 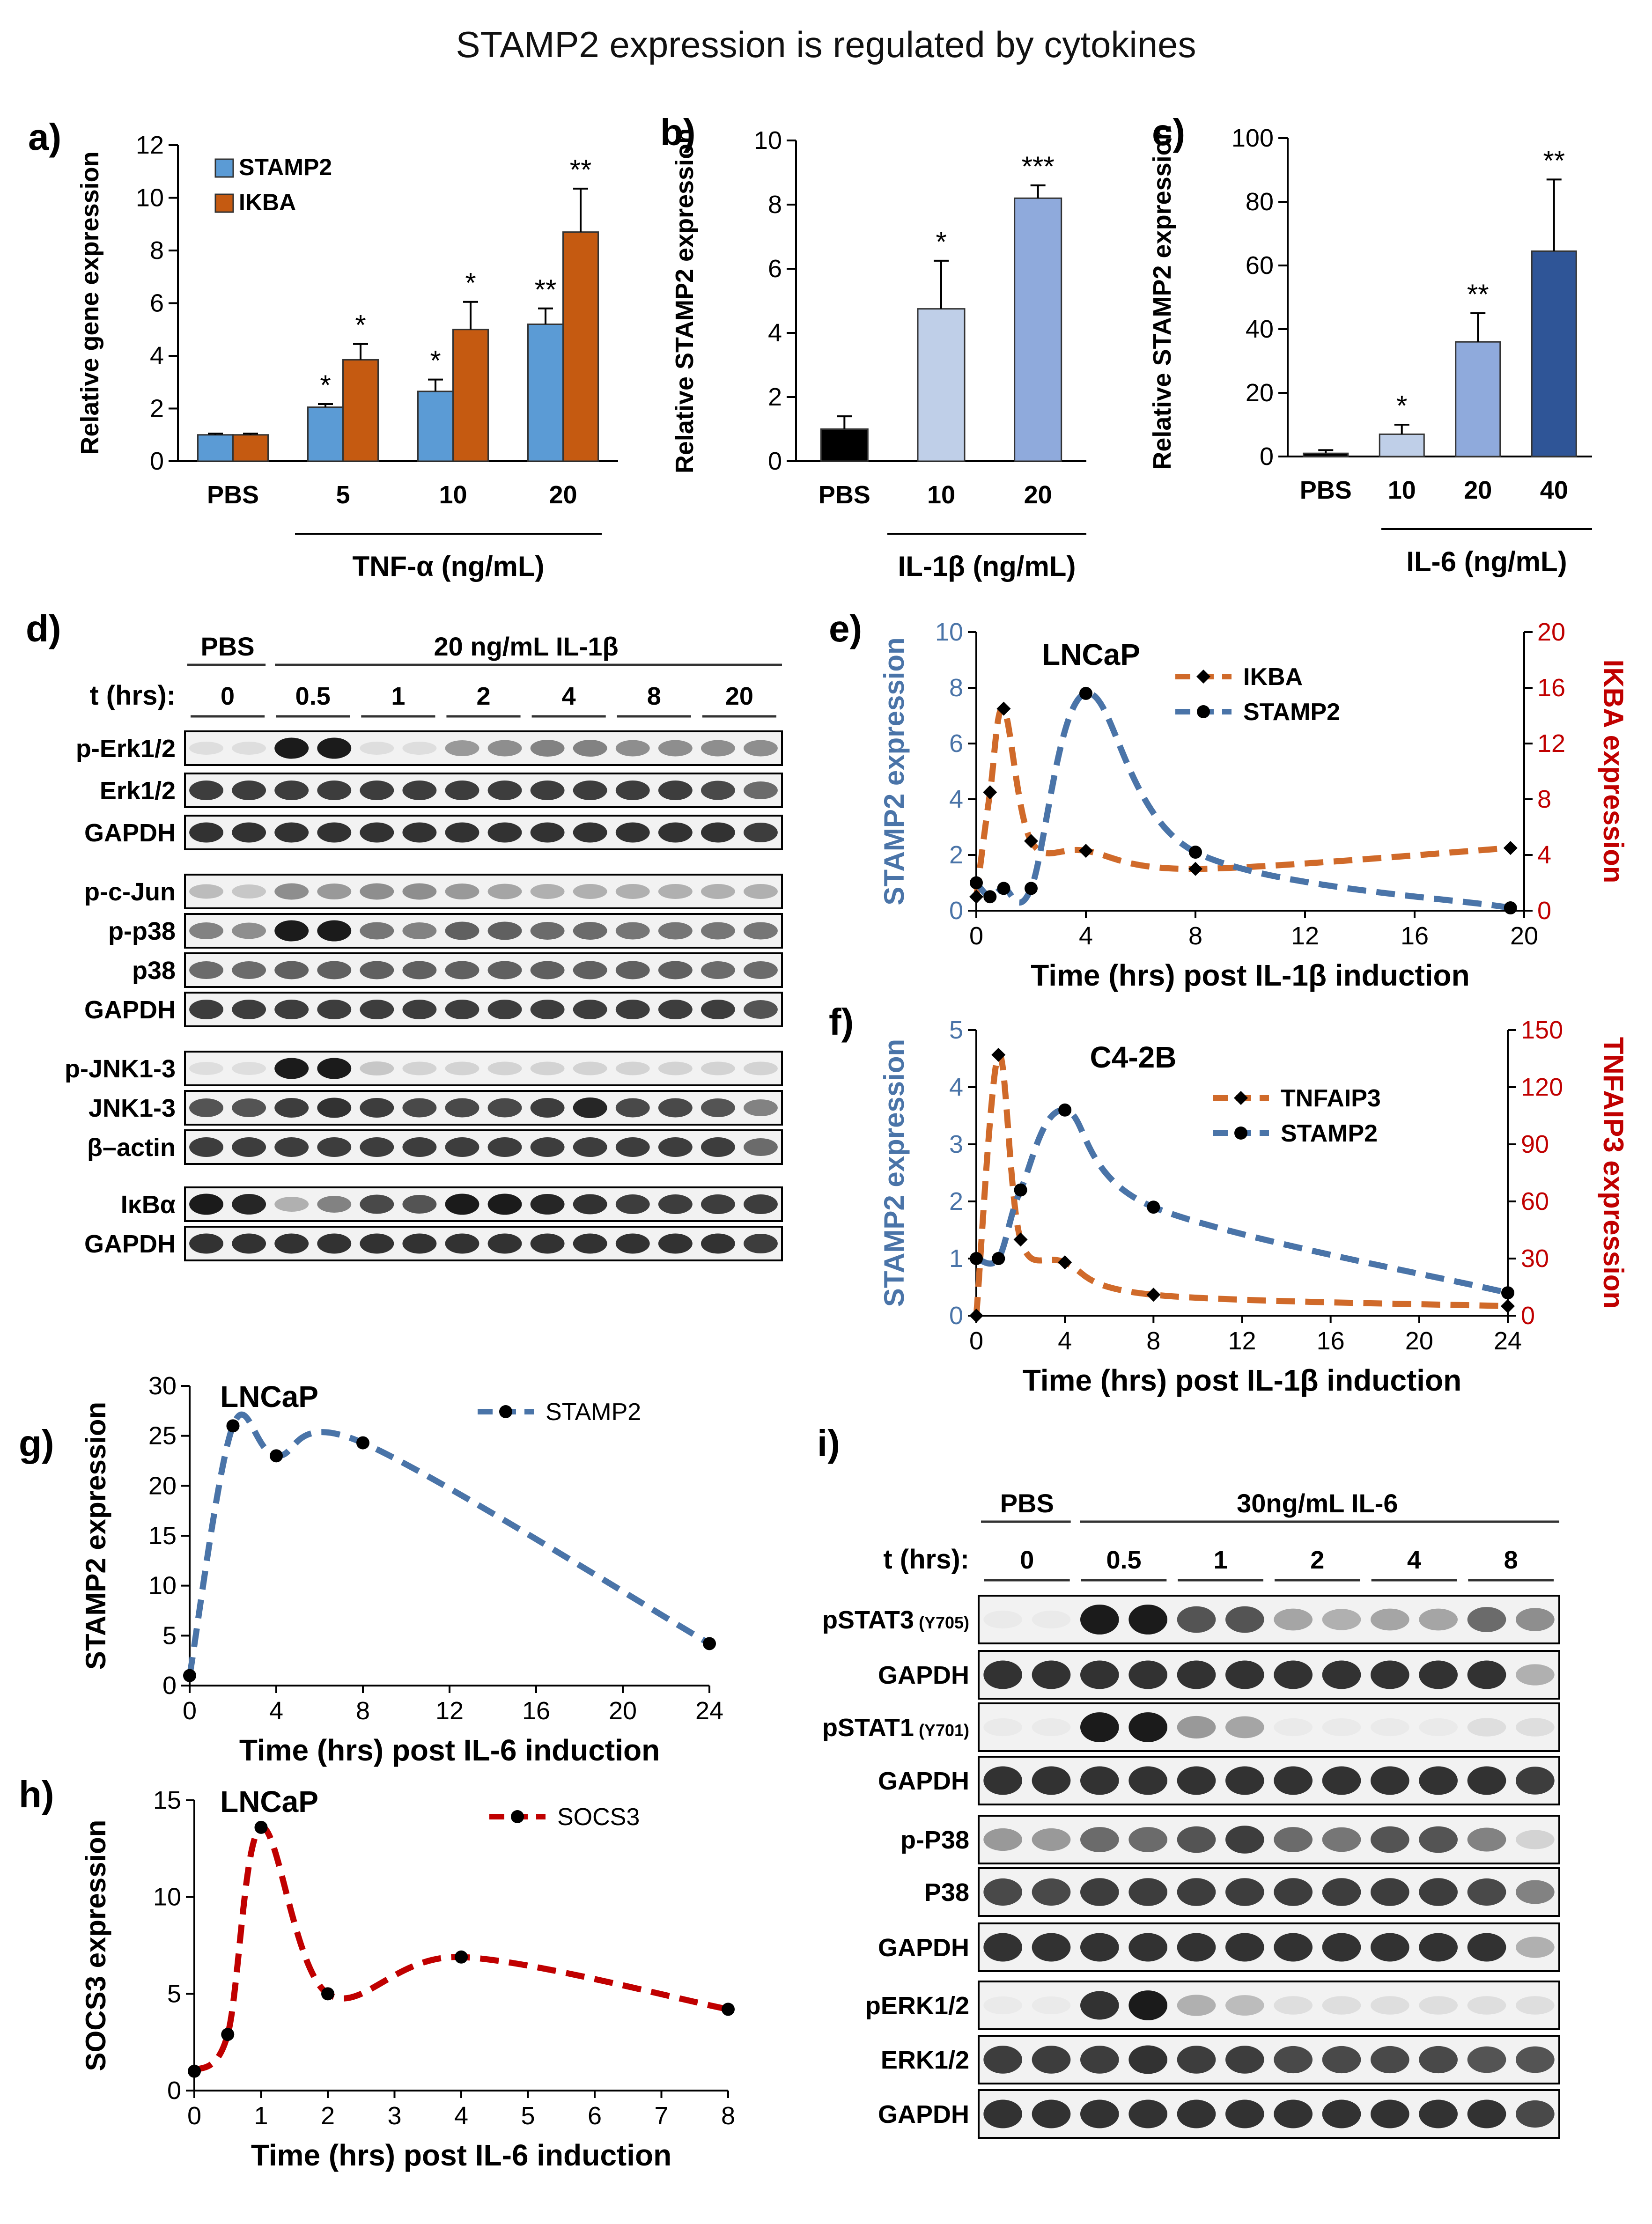 I want to click on treatment-header-i: 30ng/mL IL-6, so click(x=1317, y=1503).